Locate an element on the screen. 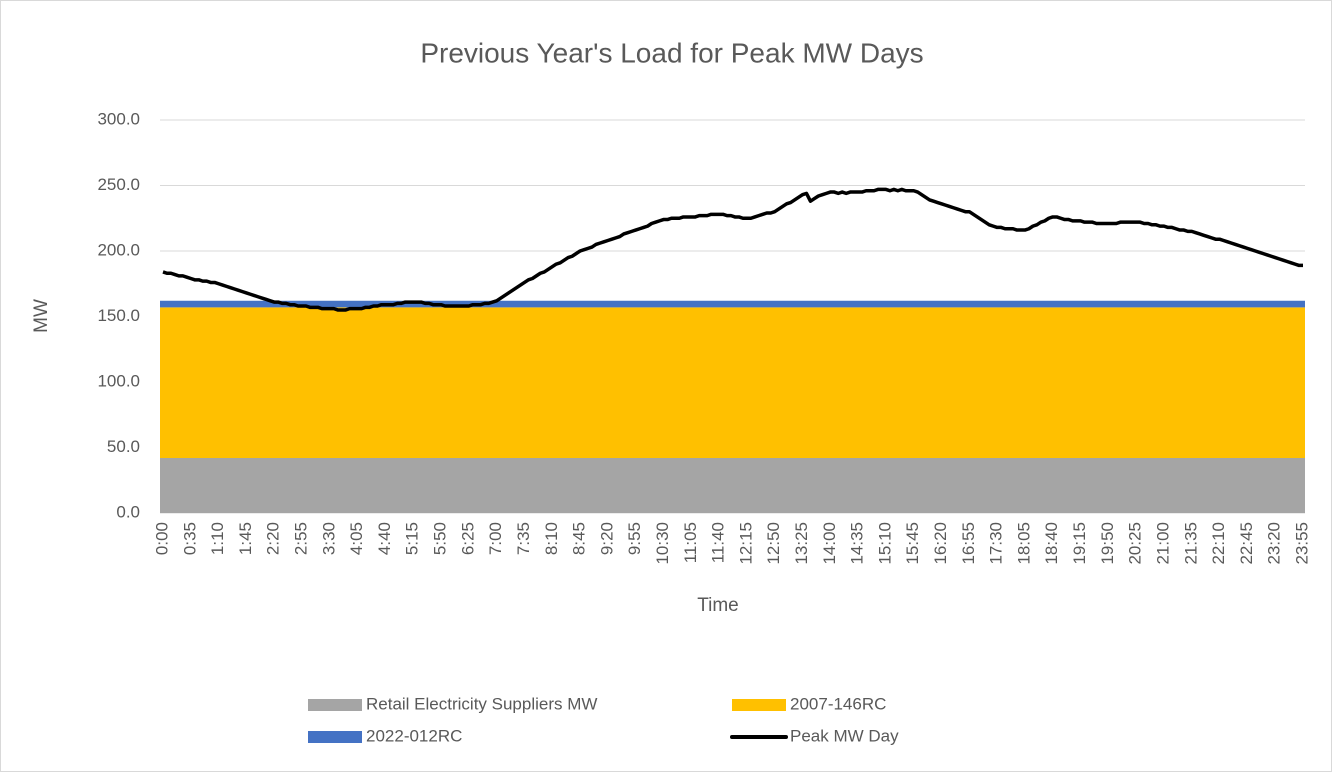 This screenshot has width=1332, height=772. x-tick-label: 10:30 is located at coordinates (662, 543).